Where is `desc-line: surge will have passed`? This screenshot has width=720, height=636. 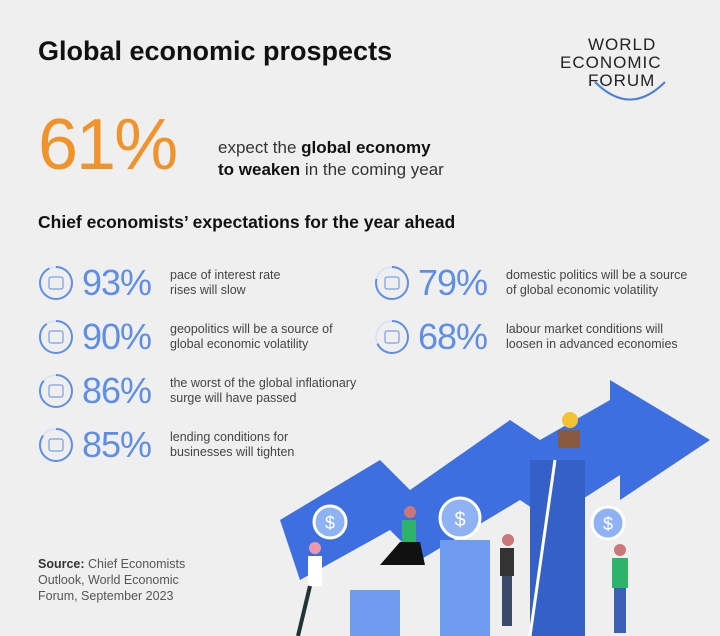
desc-line: surge will have passed is located at coordinates (233, 398).